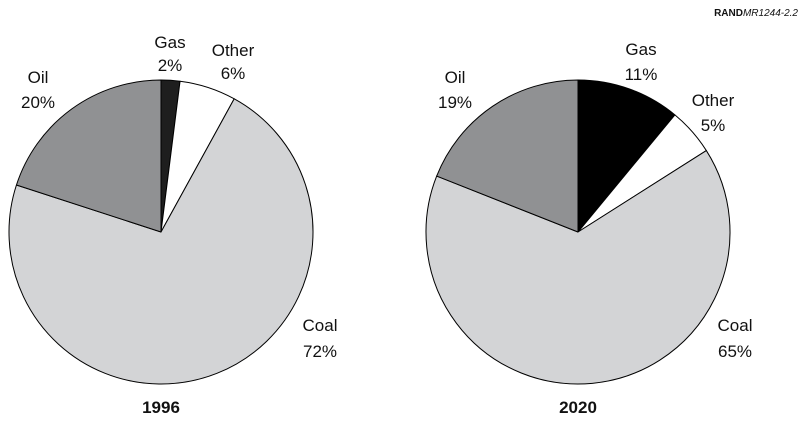  Describe the element at coordinates (713, 125) in the screenshot. I see `slice-value-other: 5%` at that location.